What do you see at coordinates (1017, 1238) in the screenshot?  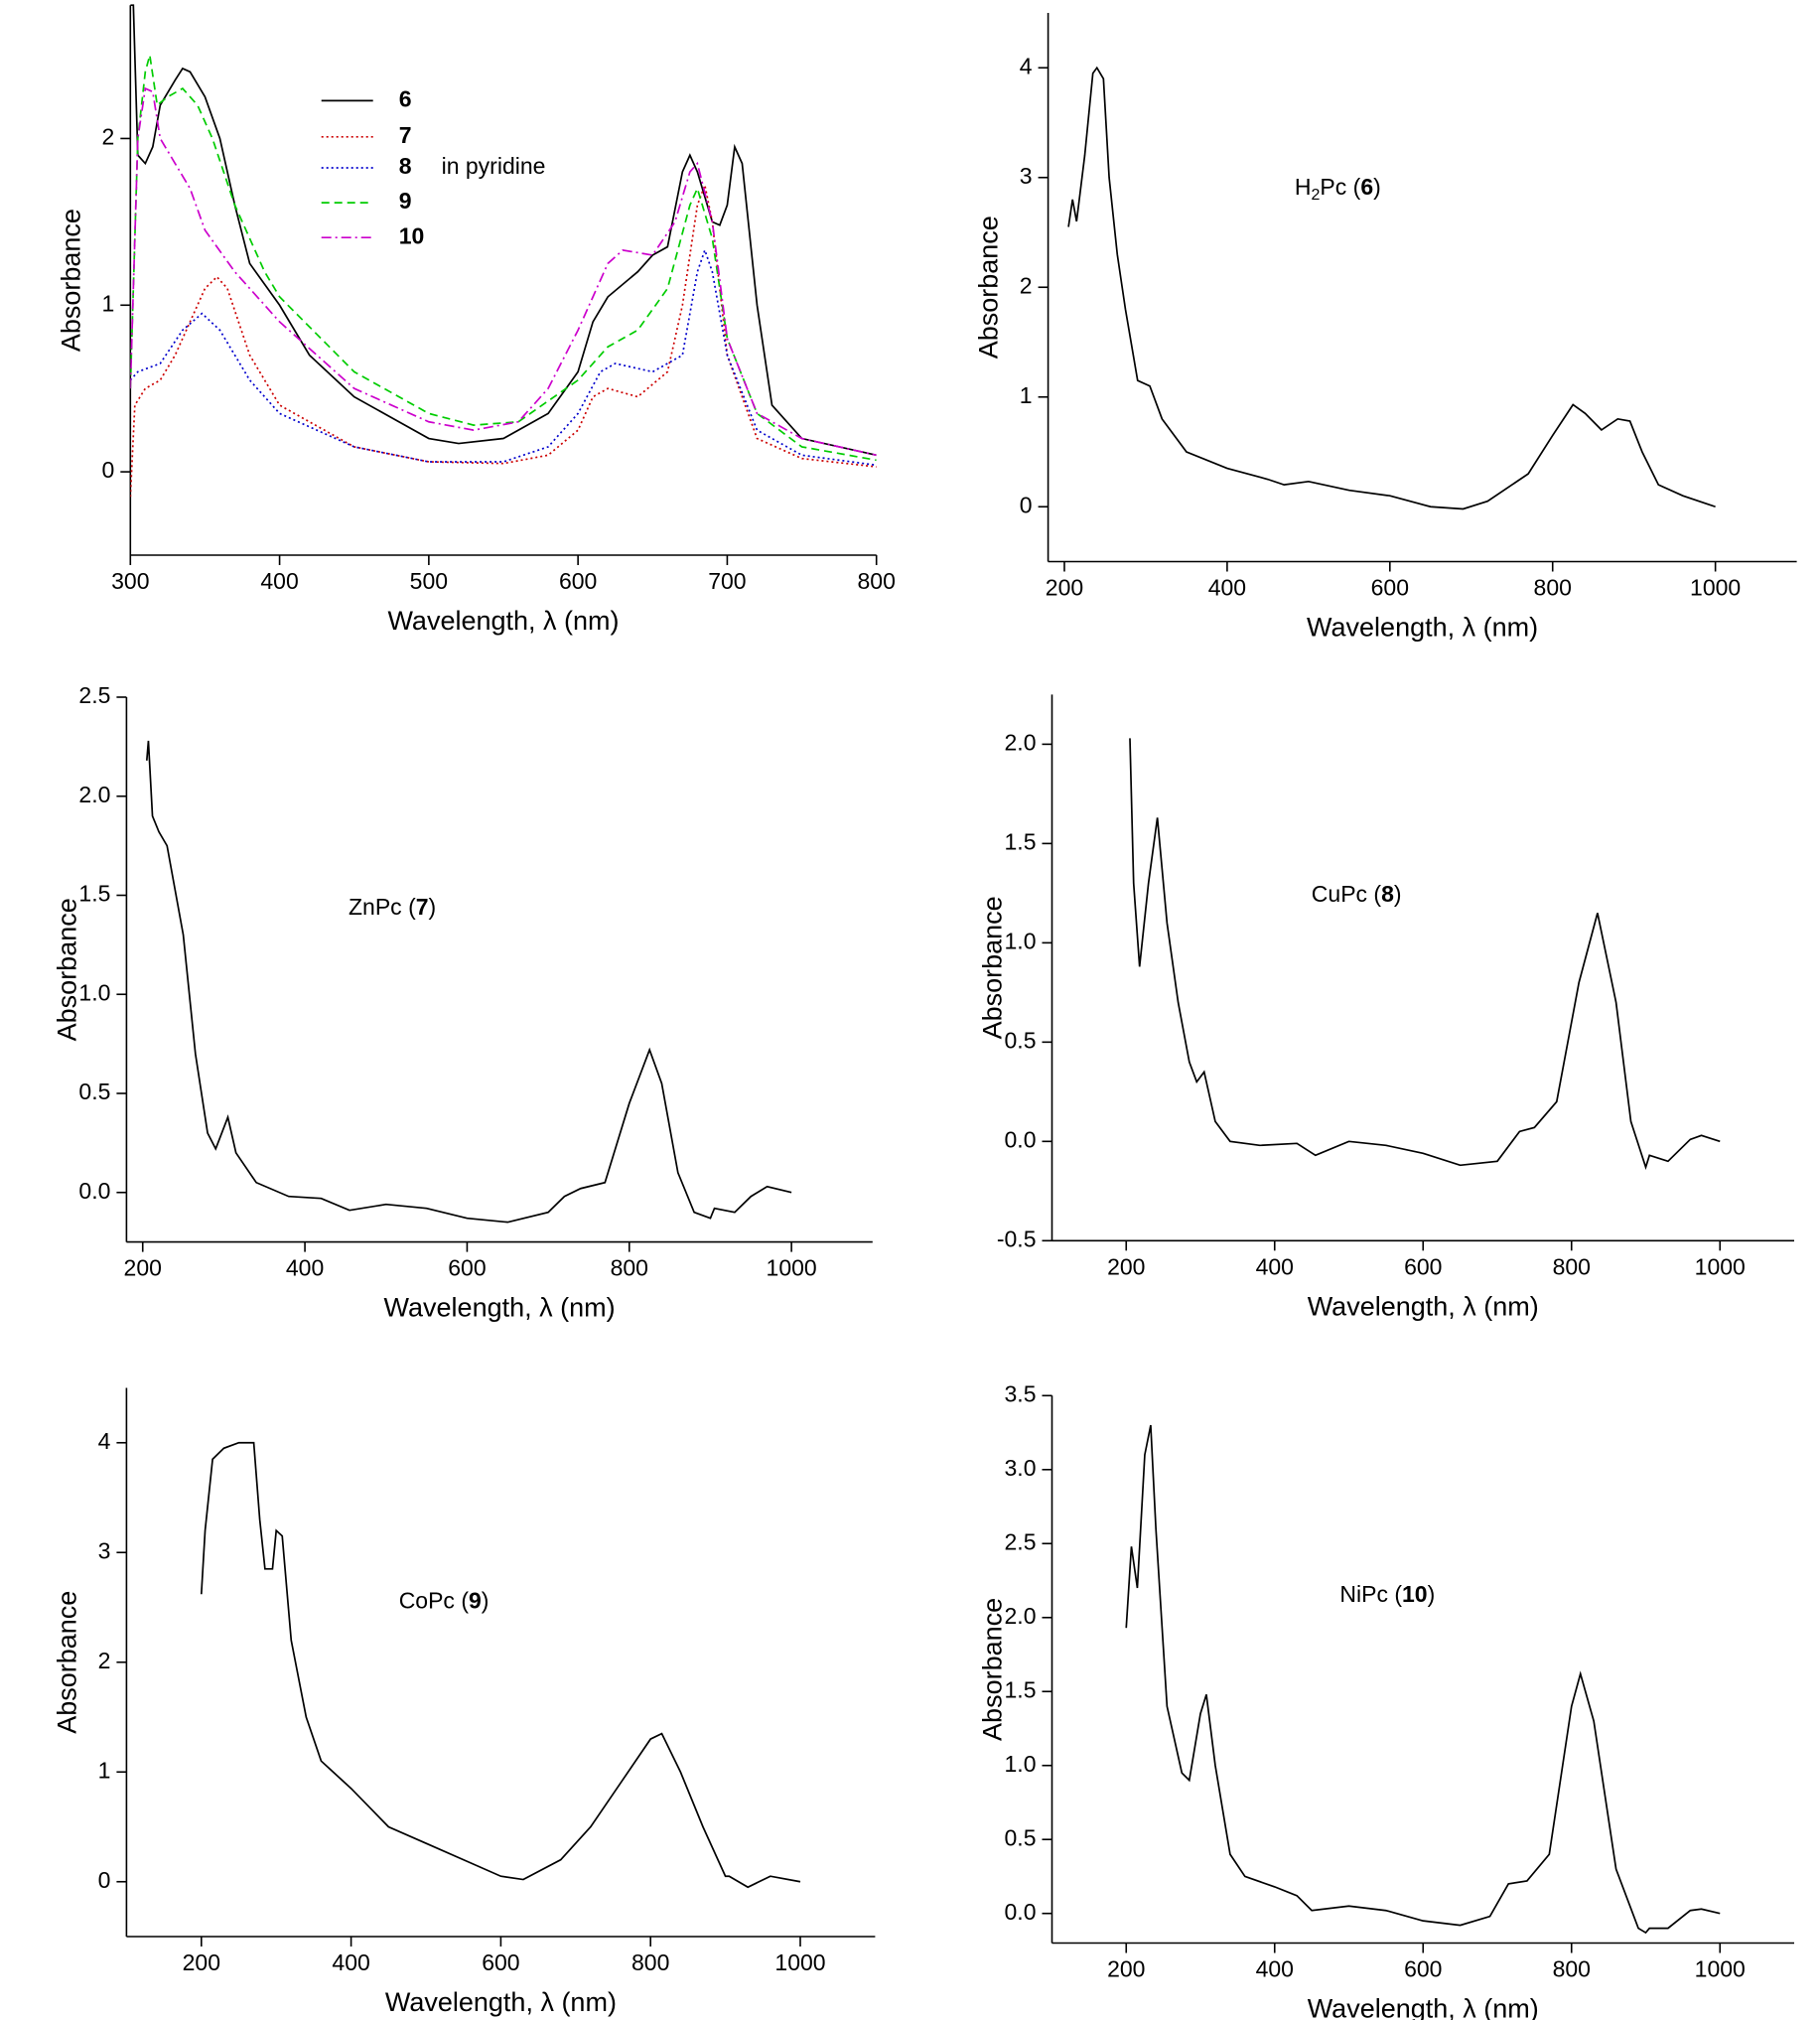 I see `y-tick-label: -0.5` at bounding box center [1017, 1238].